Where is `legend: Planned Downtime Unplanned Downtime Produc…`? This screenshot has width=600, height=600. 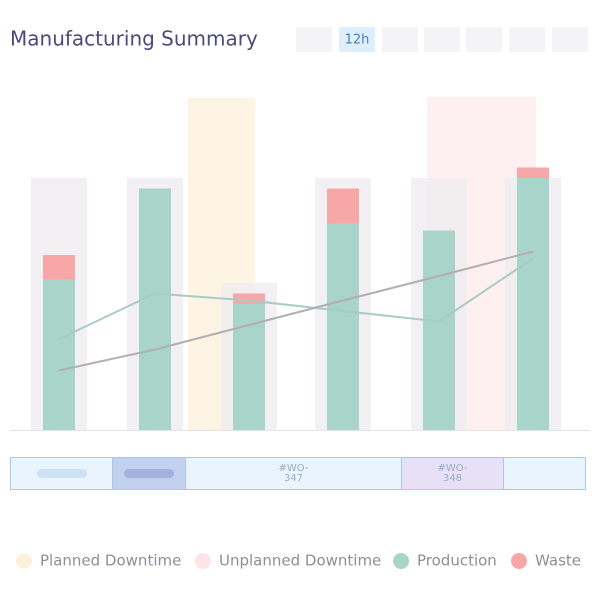 legend: Planned Downtime Unplanned Downtime Produc… is located at coordinates (298, 561).